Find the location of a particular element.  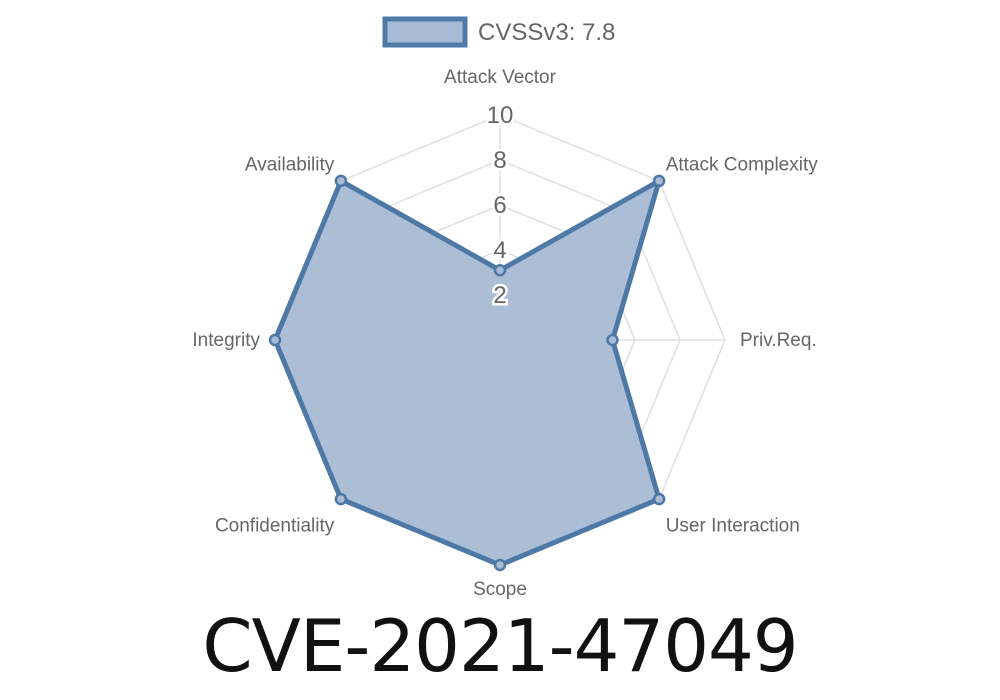

axis-label: Attack Vector is located at coordinates (500, 77).